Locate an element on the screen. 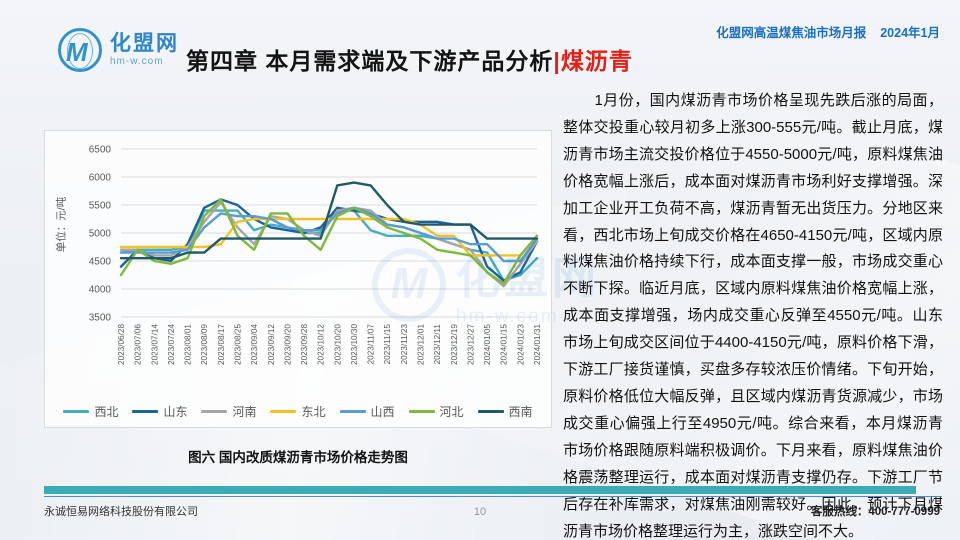 Image resolution: width=960 pixels, height=540 pixels. x-tick-label: 2023/08/17 is located at coordinates (221, 344).